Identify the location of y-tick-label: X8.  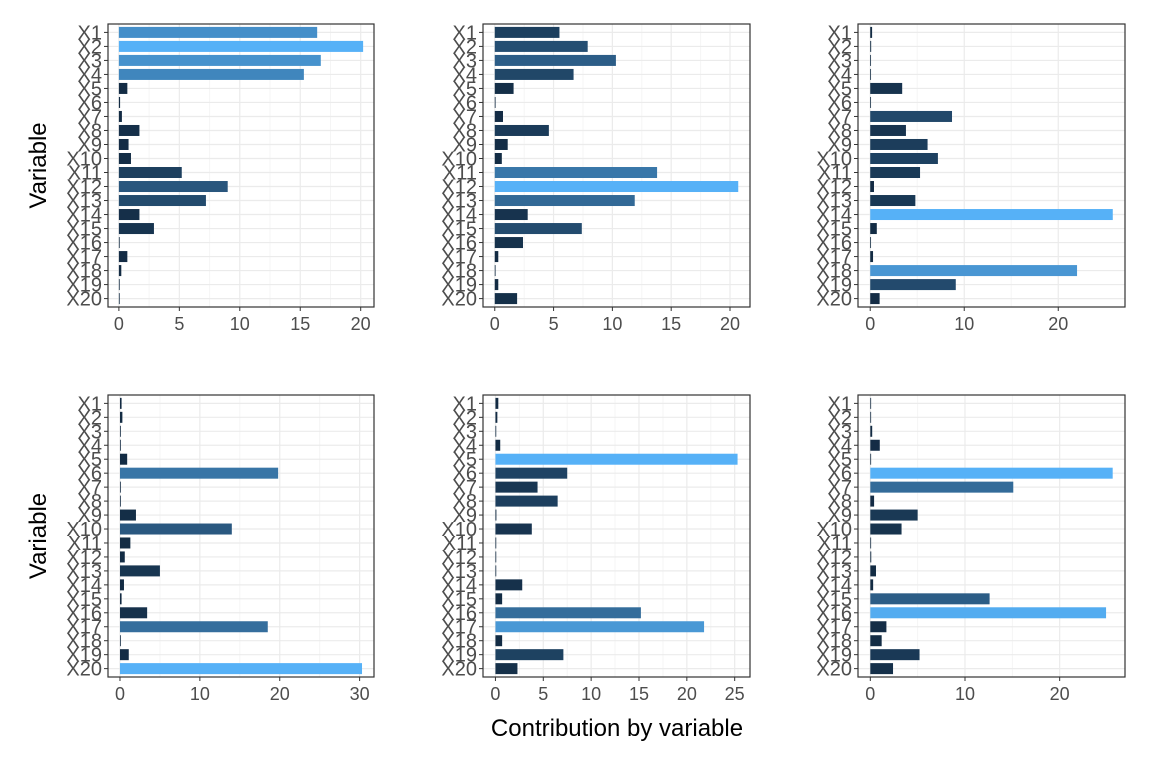
(840, 502).